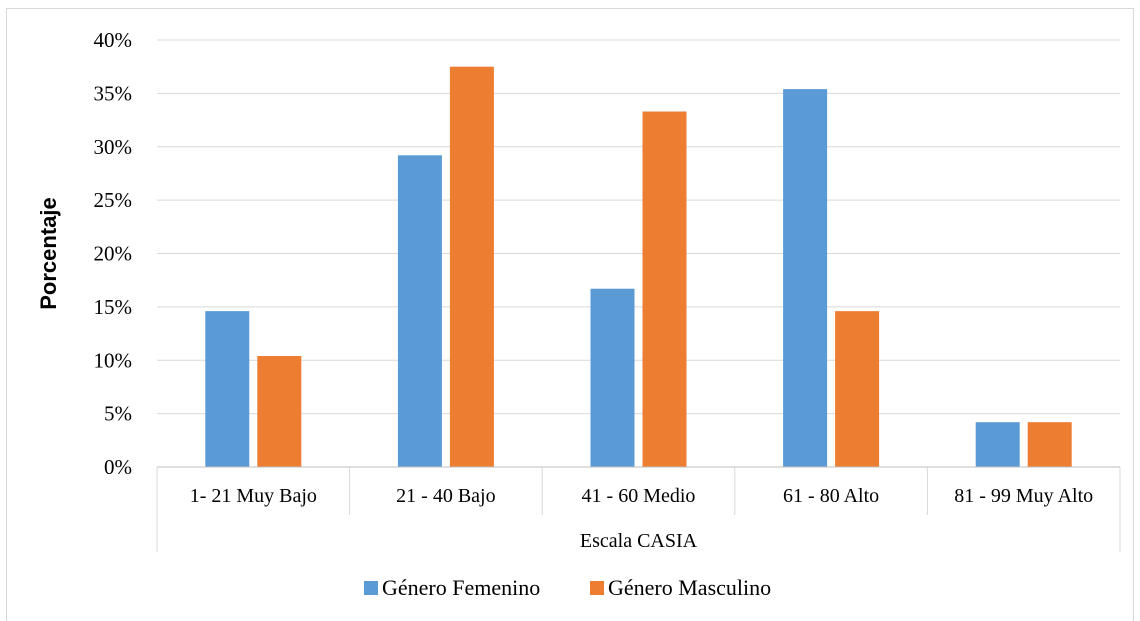 This screenshot has width=1140, height=621. What do you see at coordinates (113, 200) in the screenshot?
I see `y-tick-label: 25%` at bounding box center [113, 200].